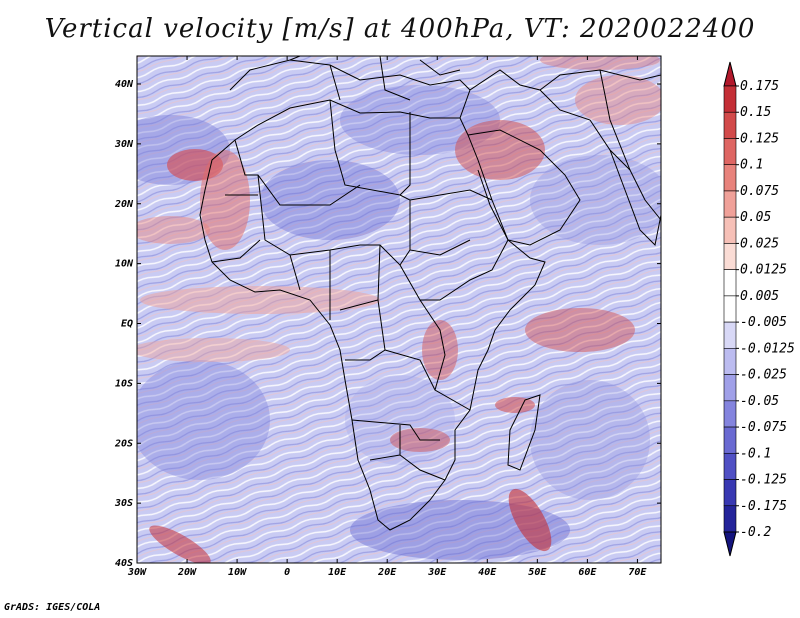 This screenshot has width=800, height=618. I want to click on lon-tick-label: 50E, so click(537, 572).